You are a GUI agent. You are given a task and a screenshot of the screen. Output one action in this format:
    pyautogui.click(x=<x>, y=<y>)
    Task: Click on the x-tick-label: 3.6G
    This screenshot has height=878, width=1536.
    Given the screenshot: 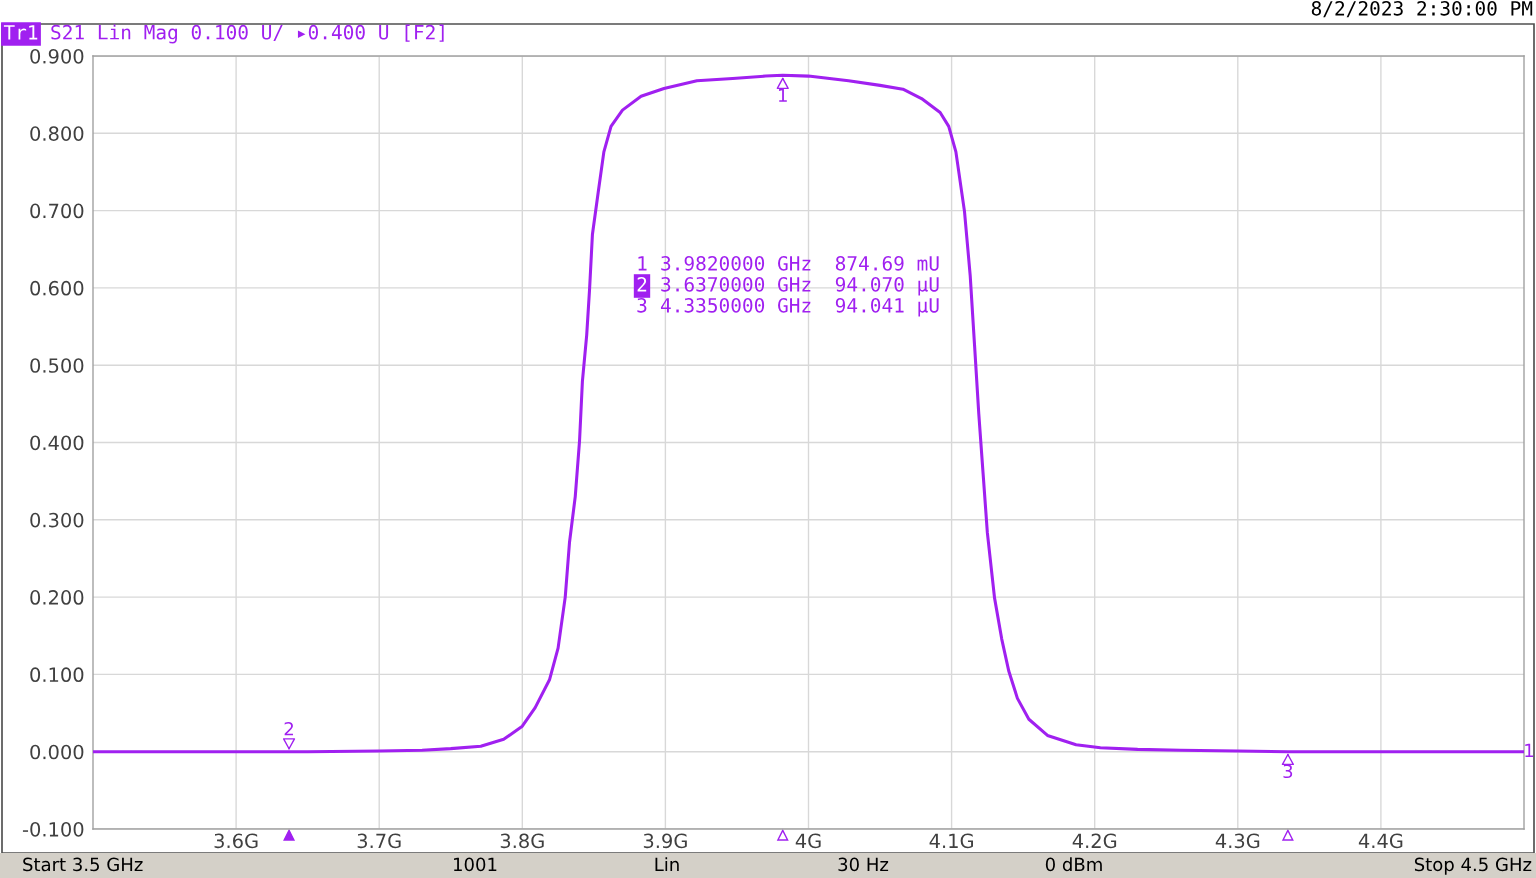 What is the action you would take?
    pyautogui.click(x=236, y=841)
    